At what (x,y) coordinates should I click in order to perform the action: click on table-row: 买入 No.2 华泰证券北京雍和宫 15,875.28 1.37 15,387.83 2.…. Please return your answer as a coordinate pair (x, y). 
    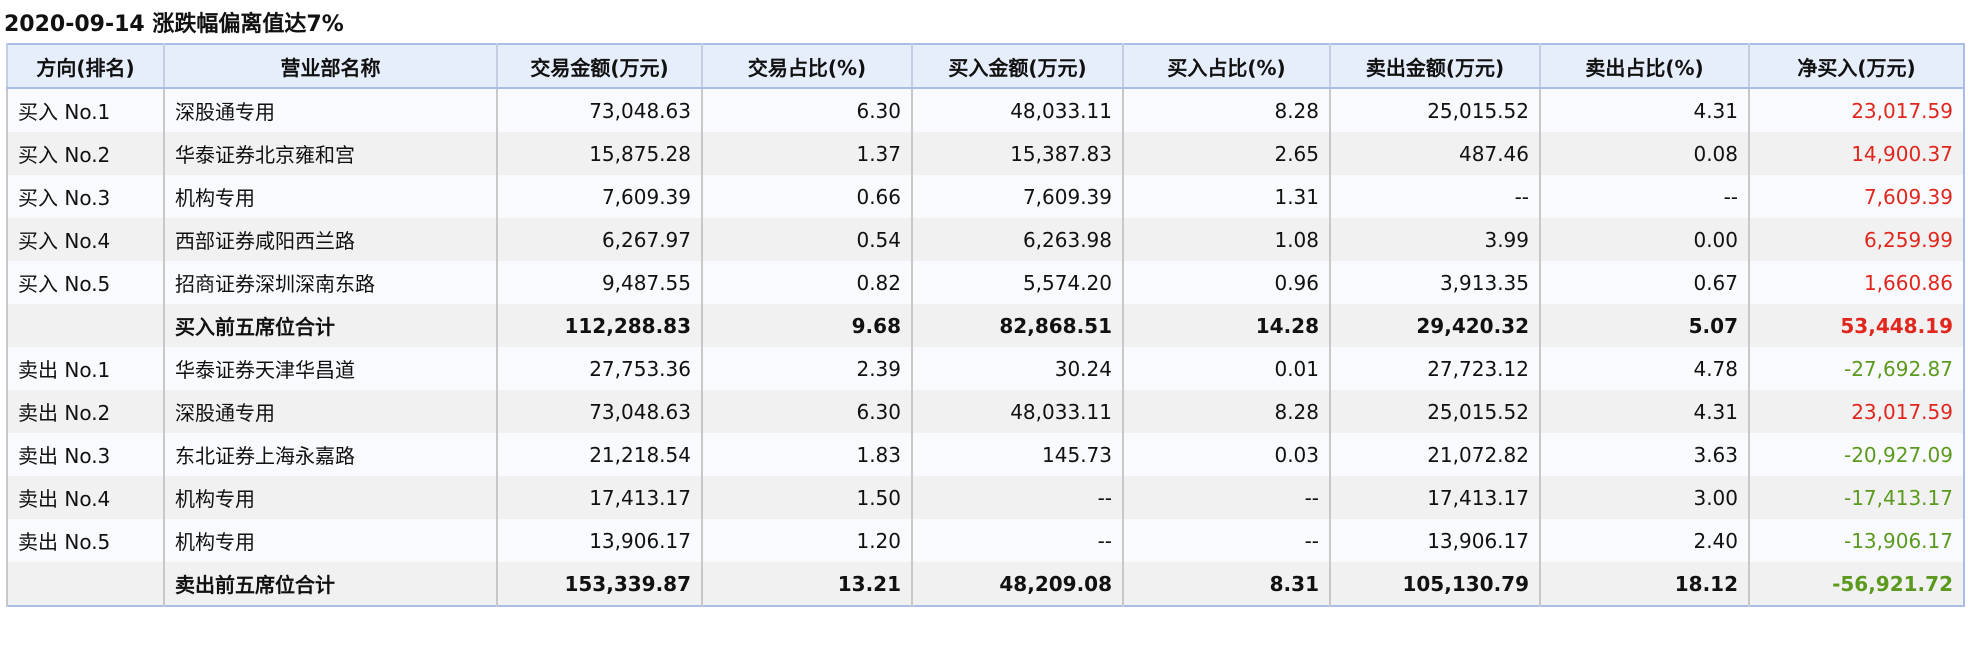
    Looking at the image, I should click on (985, 153).